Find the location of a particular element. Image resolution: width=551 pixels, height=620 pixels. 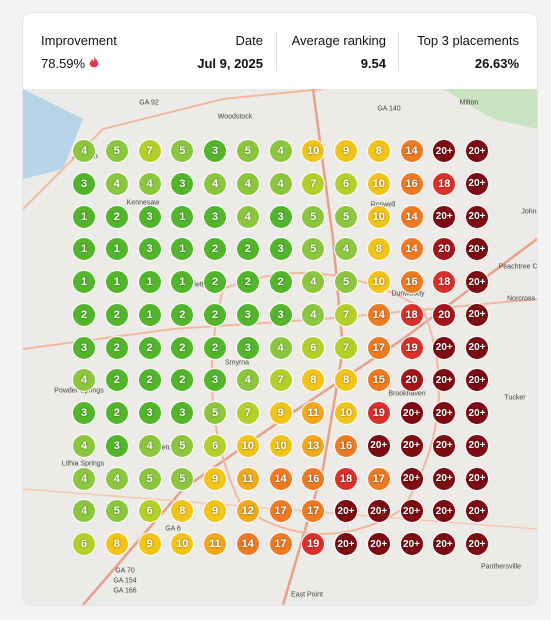

stat: Improvement 78.59% is located at coordinates (79, 52).